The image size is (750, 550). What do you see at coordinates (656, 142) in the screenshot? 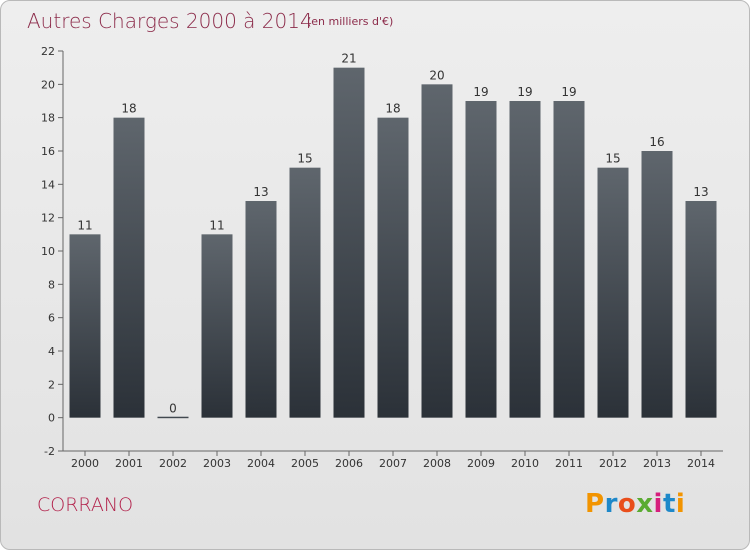
I see `bar-value-label: 16` at bounding box center [656, 142].